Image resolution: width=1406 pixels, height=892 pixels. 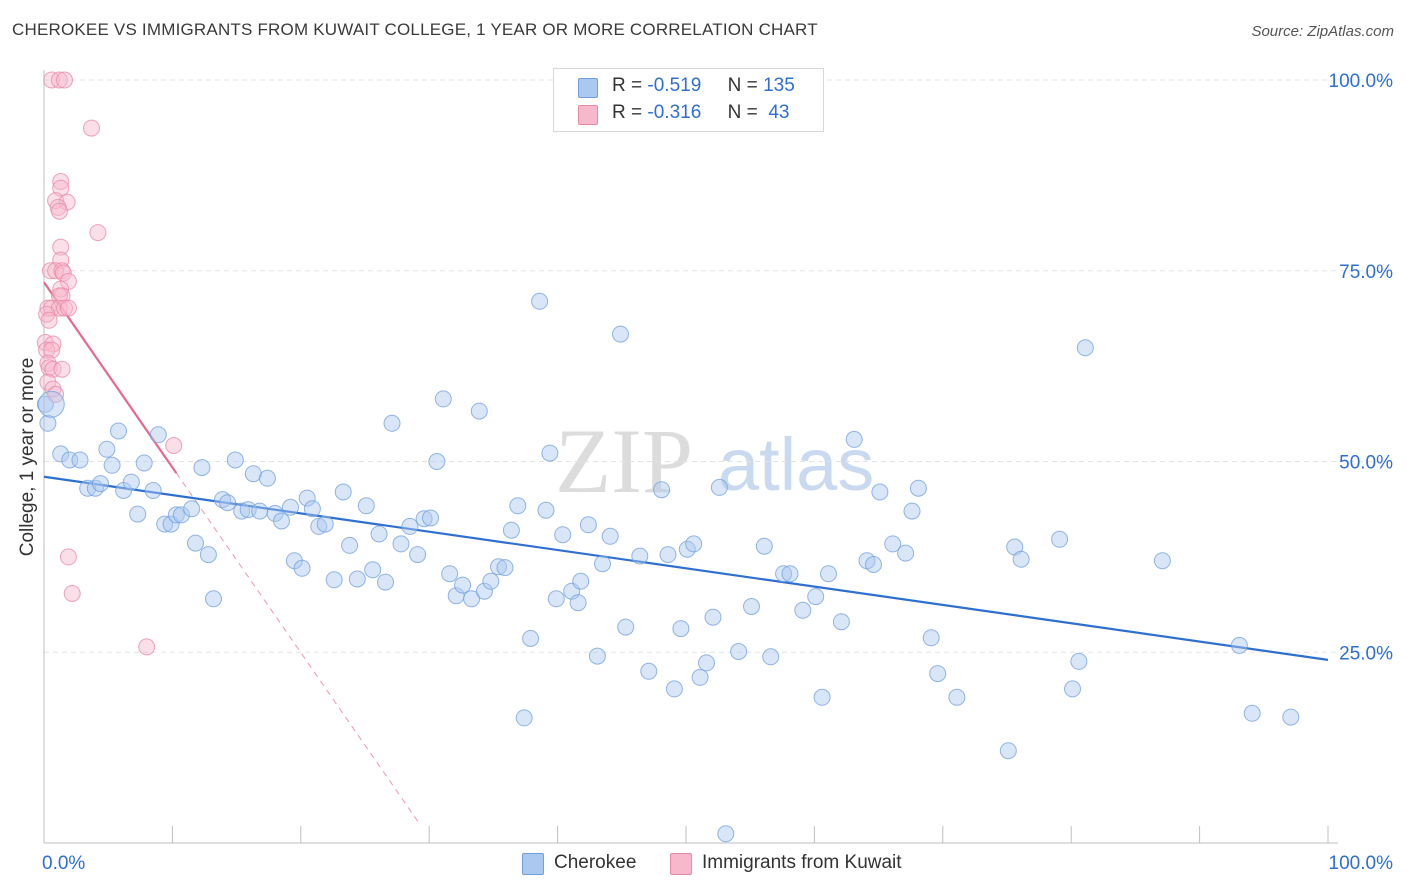 What do you see at coordinates (588, 88) in the screenshot?
I see `legend-swatch-cherokee` at bounding box center [588, 88].